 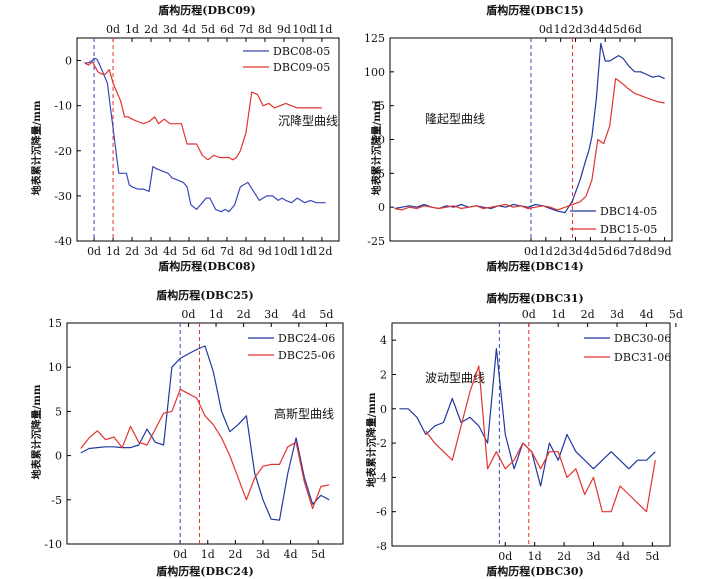 I want to click on x-tick-label: 10d, so click(x=283, y=251).